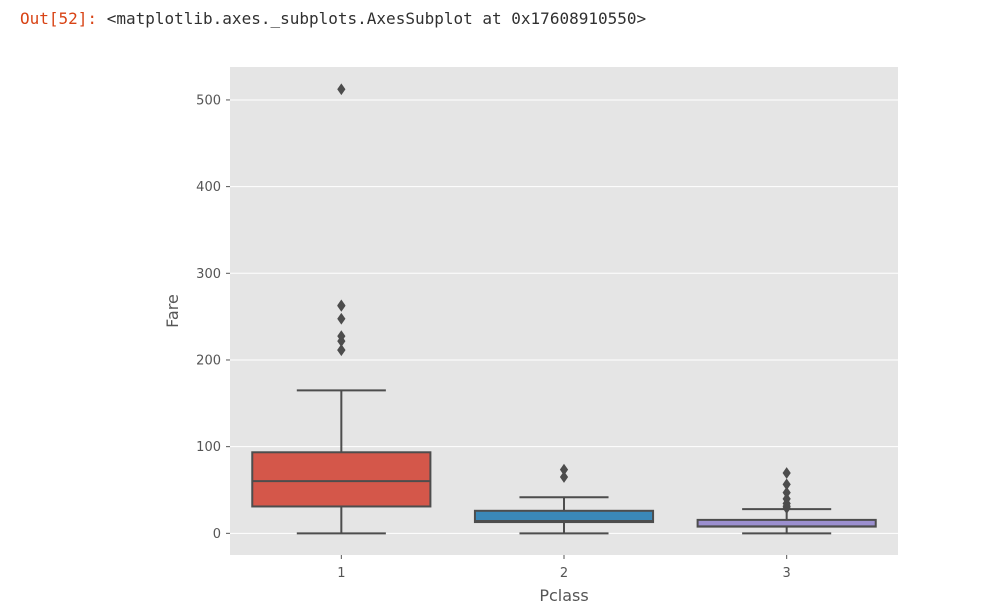 The image size is (985, 612). I want to click on y-tick-label-100: 100, so click(208, 447).